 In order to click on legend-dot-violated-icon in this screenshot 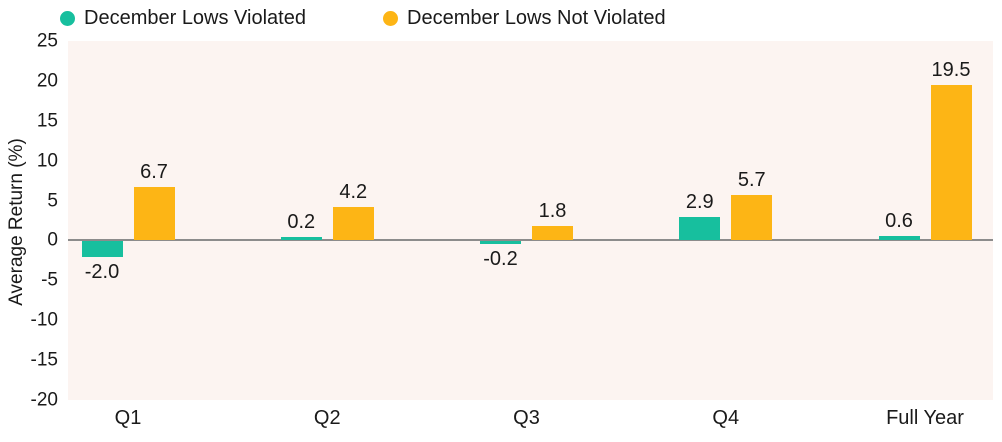, I will do `click(67, 18)`.